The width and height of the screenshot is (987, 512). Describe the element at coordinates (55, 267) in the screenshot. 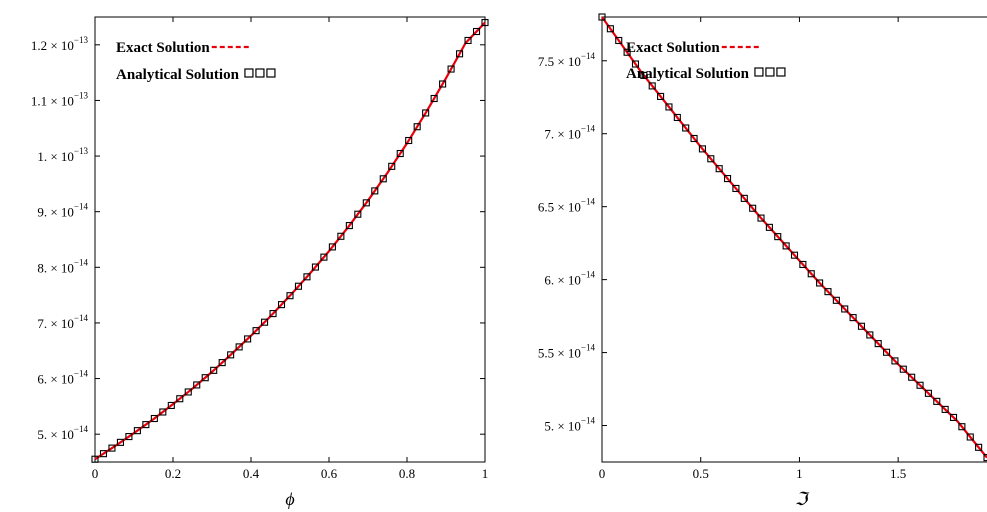

I see `y-tick-mantissa: 8. × 10` at that location.